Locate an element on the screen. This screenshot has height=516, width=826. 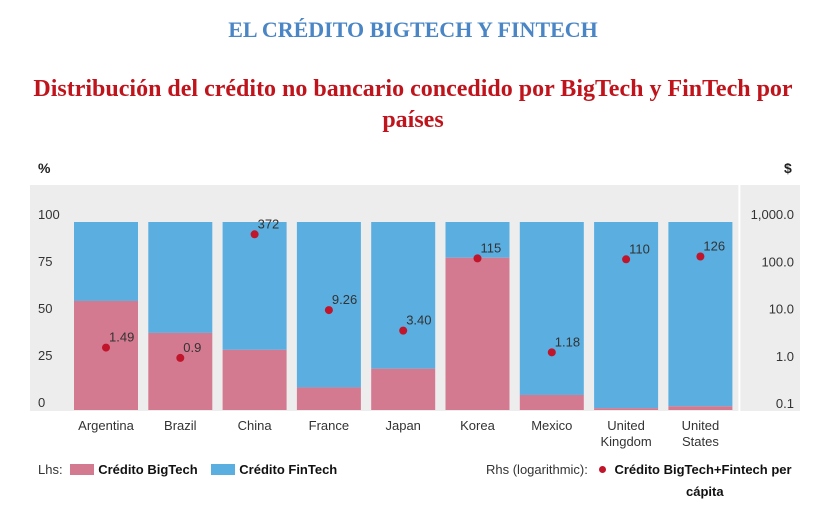
right-axis-panel is located at coordinates (770, 298).